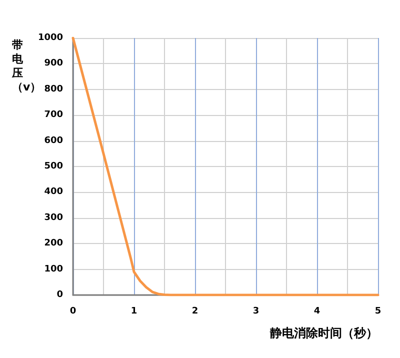 The height and width of the screenshot is (358, 400). I want to click on y-tick-label: 700, so click(53, 115).